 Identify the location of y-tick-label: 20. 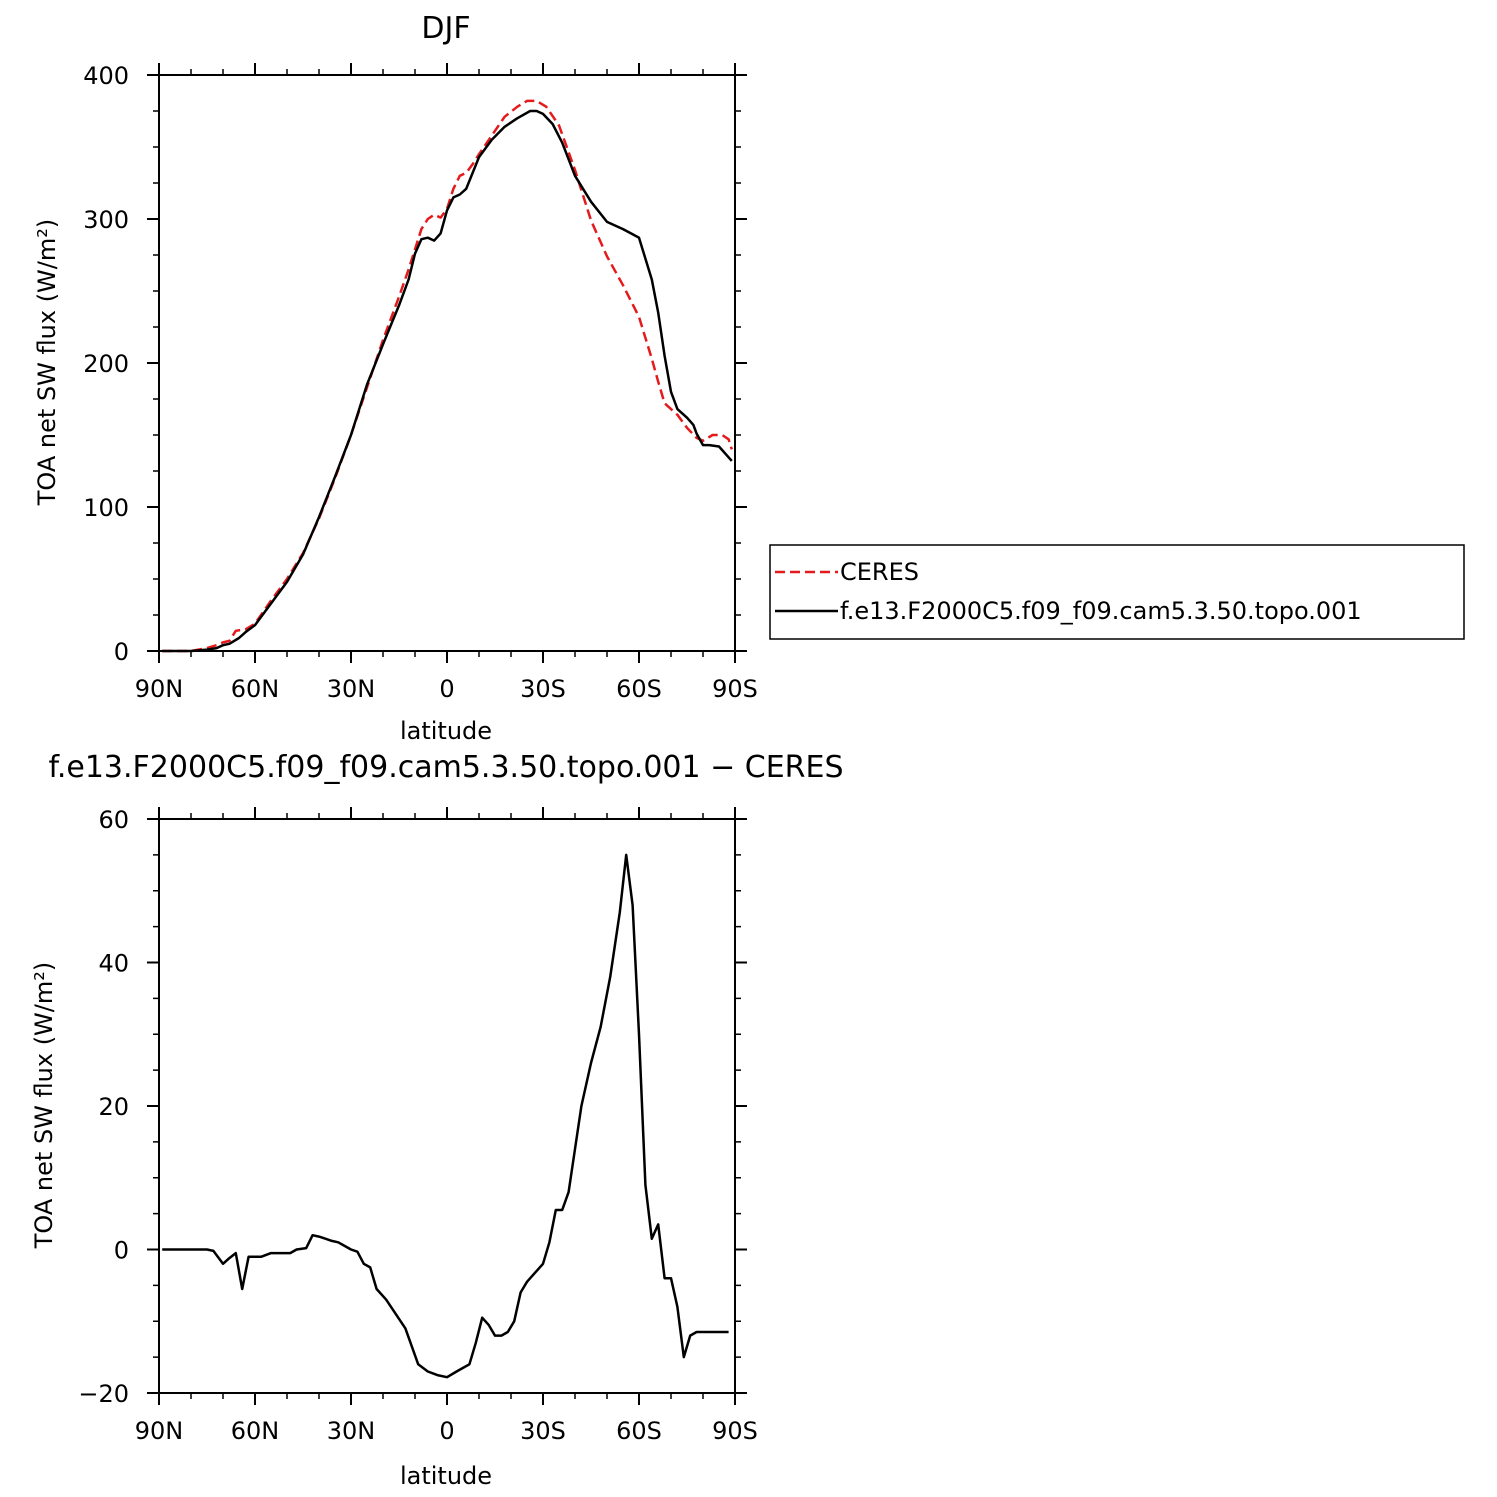
(113, 1107).